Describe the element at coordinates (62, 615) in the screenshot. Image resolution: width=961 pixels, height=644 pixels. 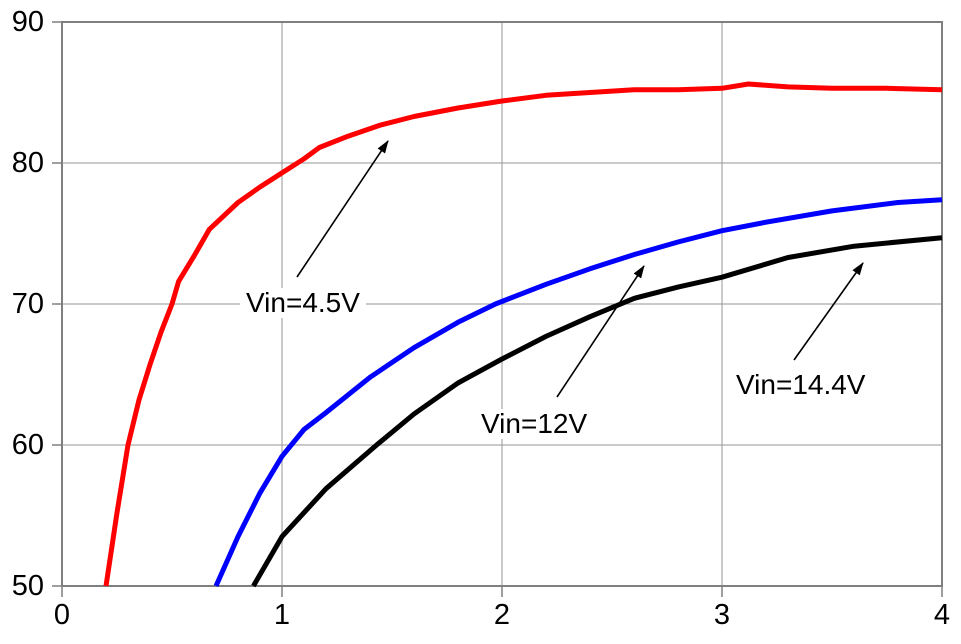
I see `x-tick-label: 0` at that location.